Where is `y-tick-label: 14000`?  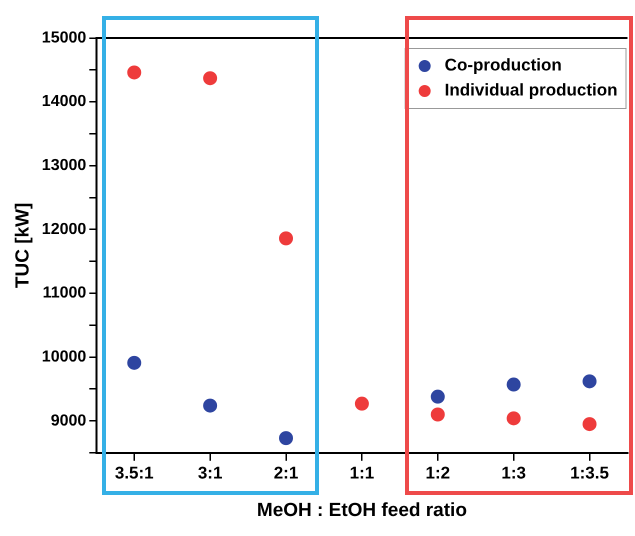
y-tick-label: 14000 is located at coordinates (64, 101).